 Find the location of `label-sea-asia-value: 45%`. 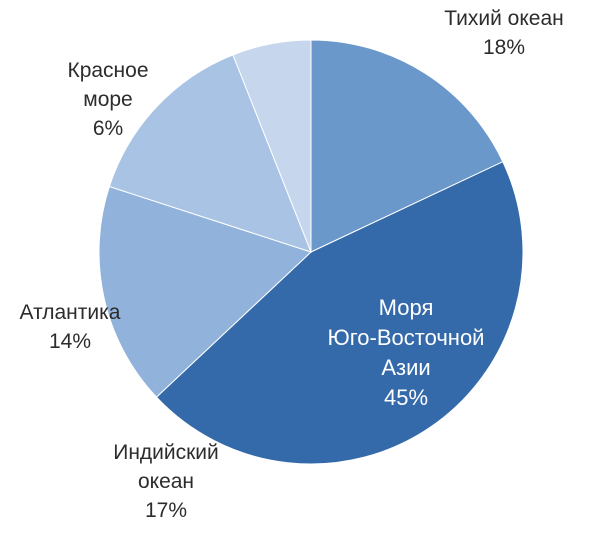

label-sea-asia-value: 45% is located at coordinates (406, 397).